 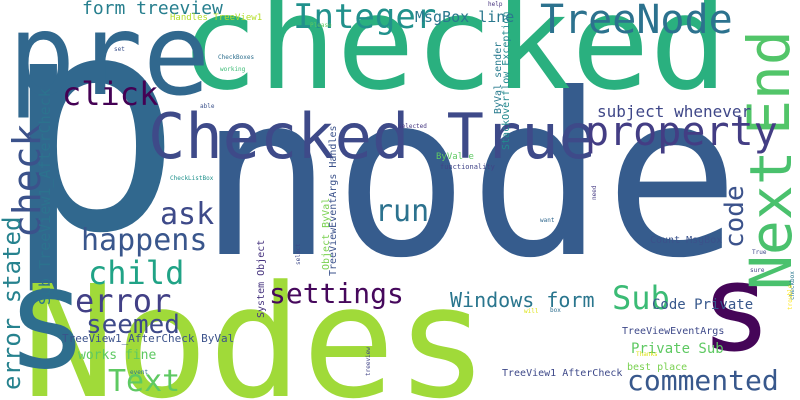 I want to click on word-text: Text, so click(x=144, y=381).